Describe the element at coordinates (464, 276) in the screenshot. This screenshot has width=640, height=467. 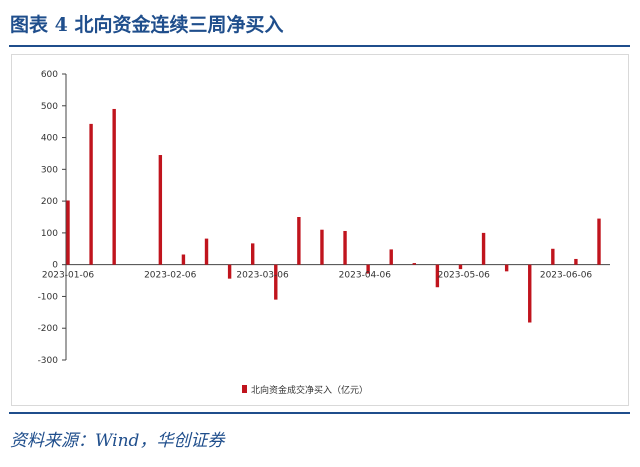
I see `x-tick-label: 2023-05-06` at that location.